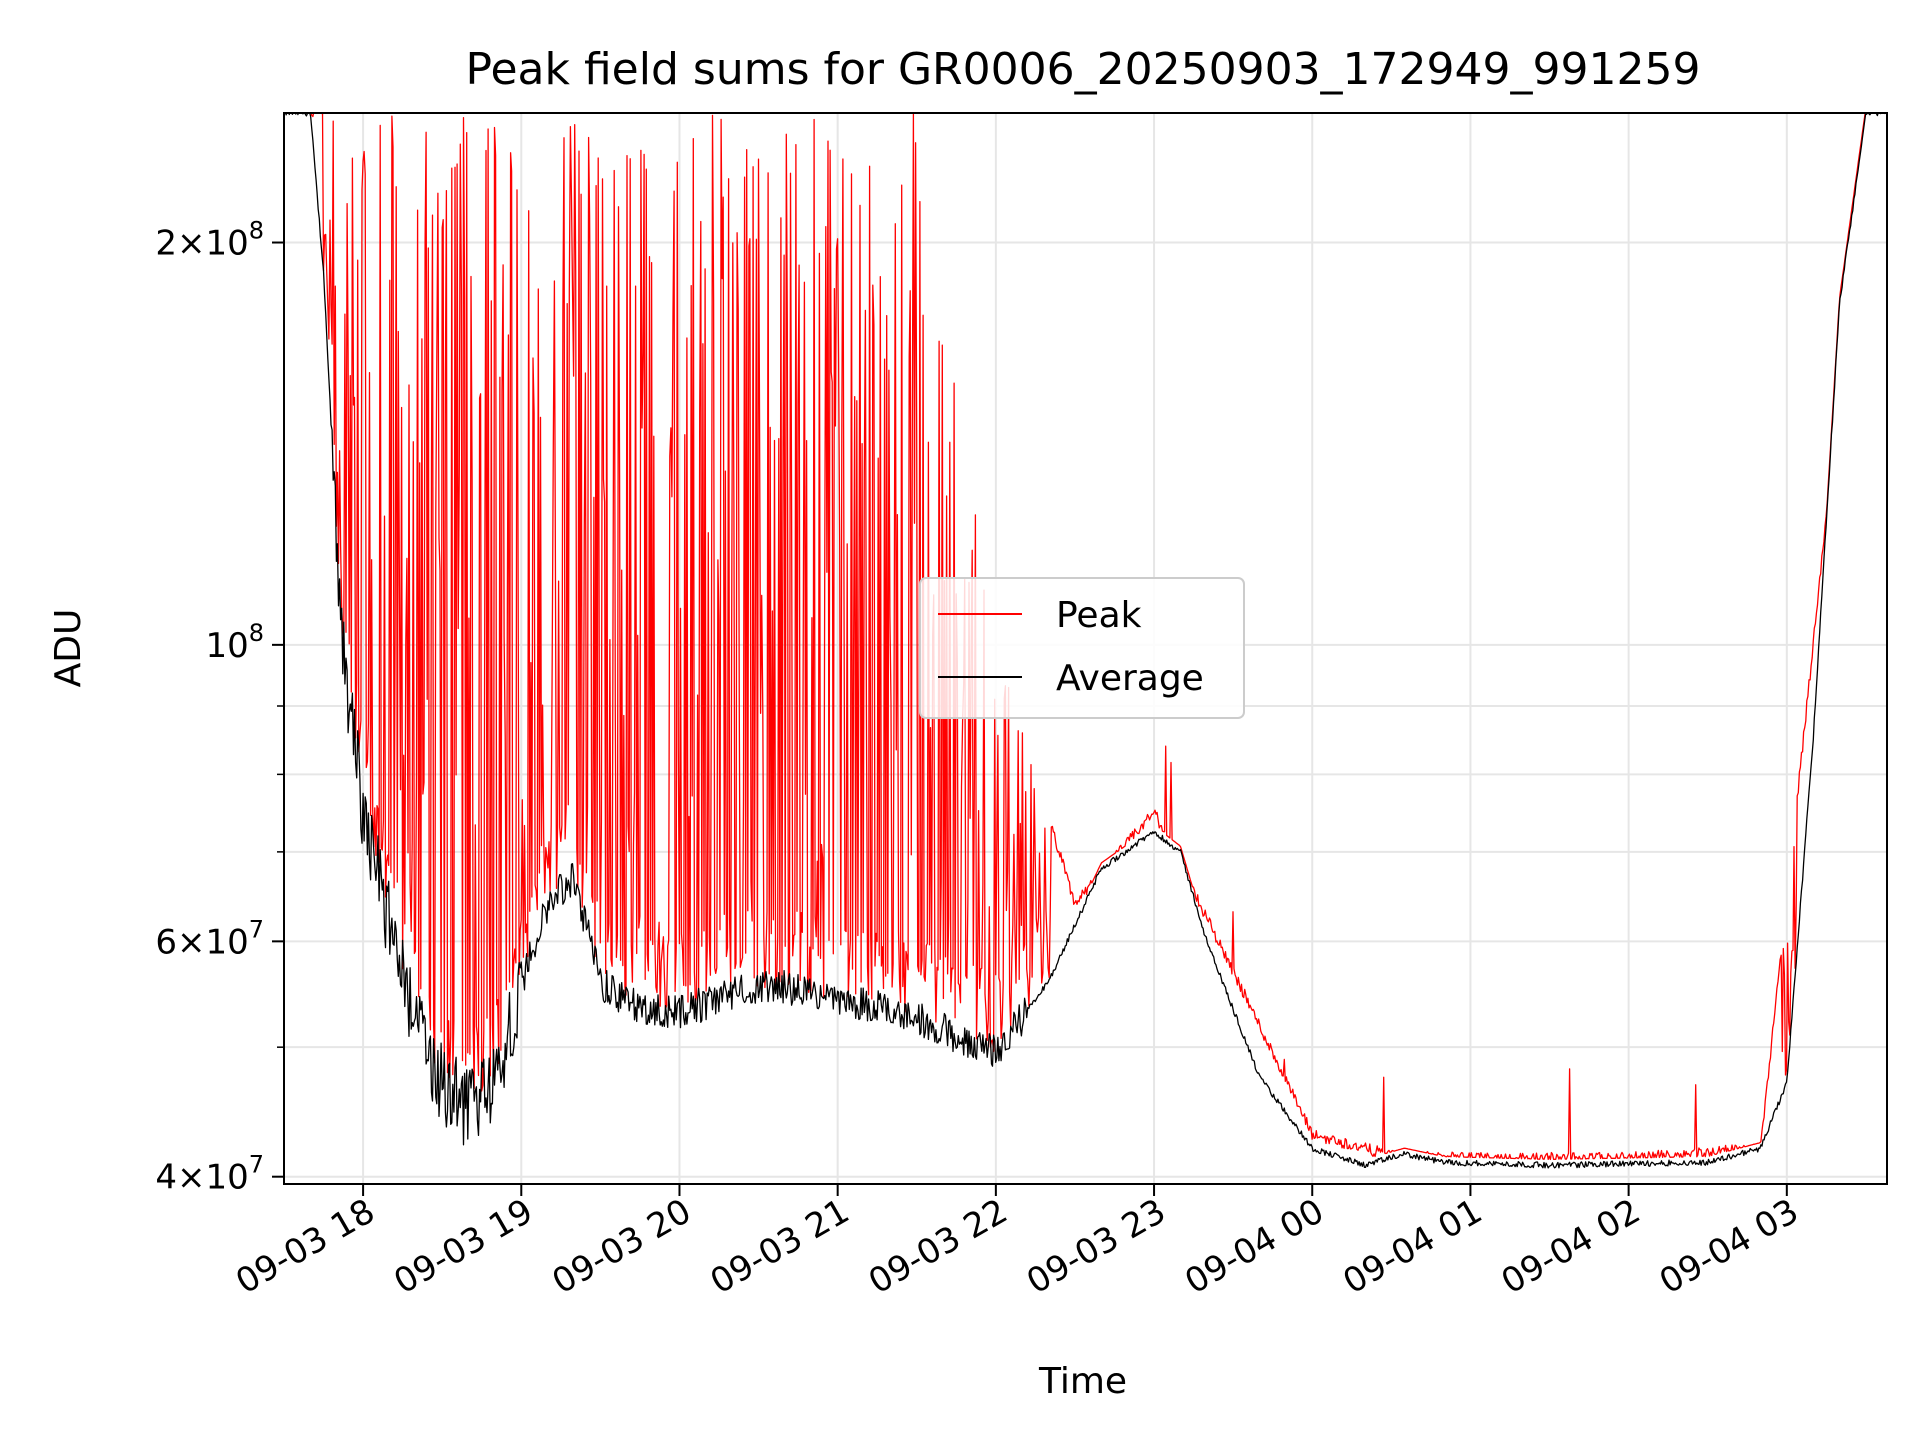 This screenshot has width=1920, height=1440. Describe the element at coordinates (1082, 648) in the screenshot. I see `legend: Peak Average` at that location.